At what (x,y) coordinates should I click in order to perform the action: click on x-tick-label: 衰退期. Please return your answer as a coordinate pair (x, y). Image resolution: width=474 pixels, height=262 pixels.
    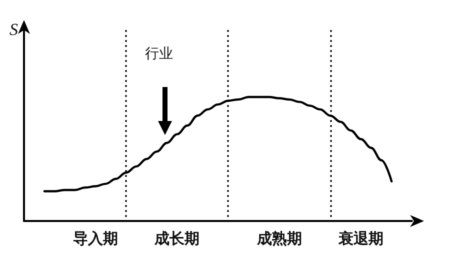
    Looking at the image, I should click on (360, 239).